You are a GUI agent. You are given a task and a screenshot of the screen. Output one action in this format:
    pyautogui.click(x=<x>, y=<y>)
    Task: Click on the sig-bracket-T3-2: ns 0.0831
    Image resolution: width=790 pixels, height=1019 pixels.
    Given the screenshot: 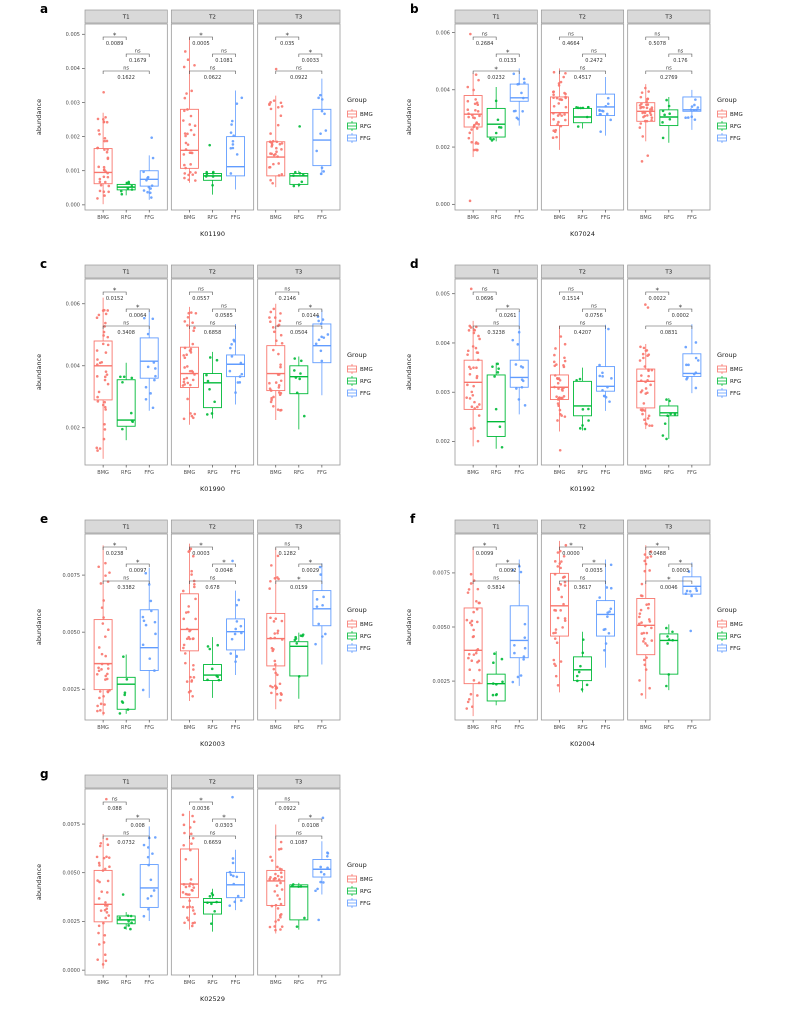 What is the action you would take?
    pyautogui.click(x=669, y=328)
    